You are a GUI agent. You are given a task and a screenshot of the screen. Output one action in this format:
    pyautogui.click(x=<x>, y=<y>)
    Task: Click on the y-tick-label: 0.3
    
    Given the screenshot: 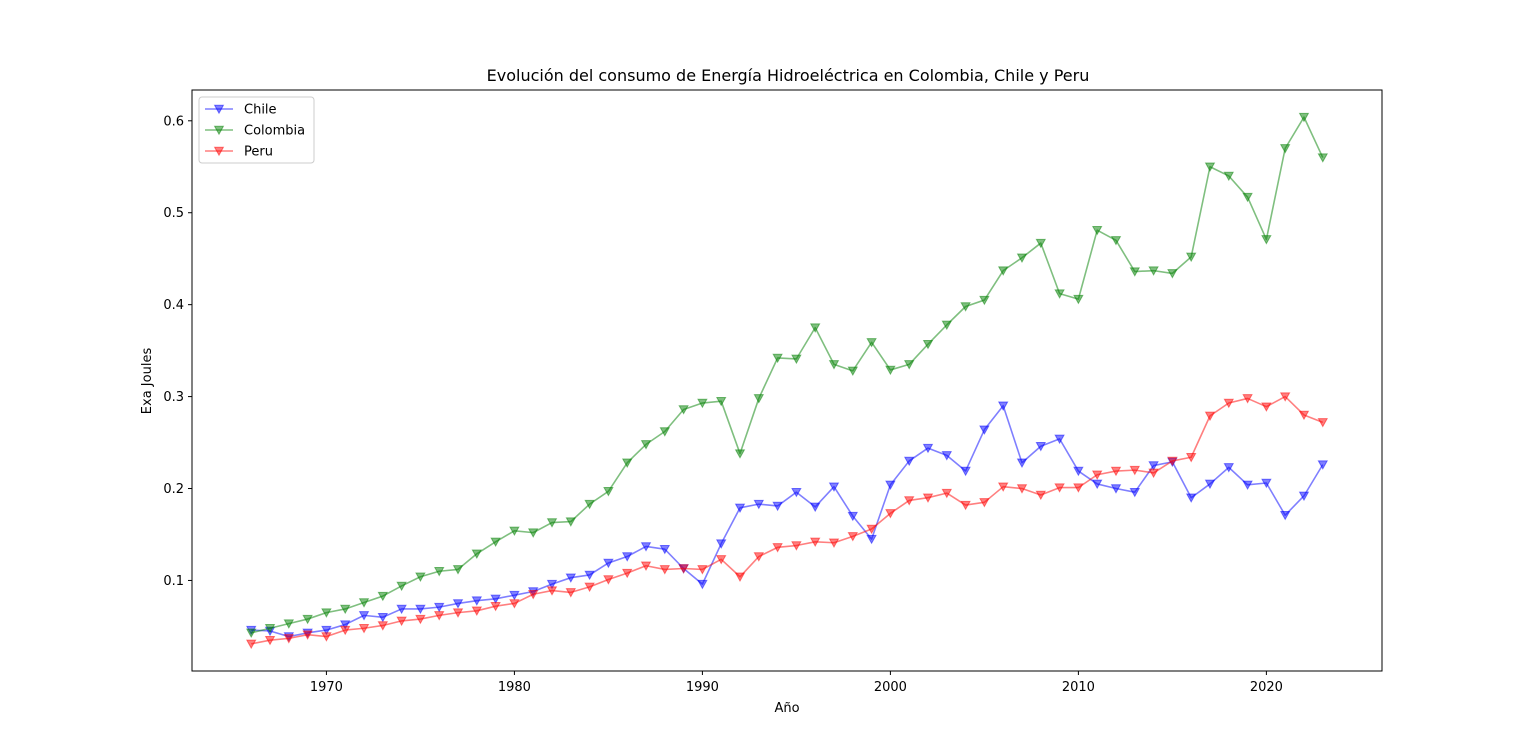 What is the action you would take?
    pyautogui.click(x=173, y=397)
    